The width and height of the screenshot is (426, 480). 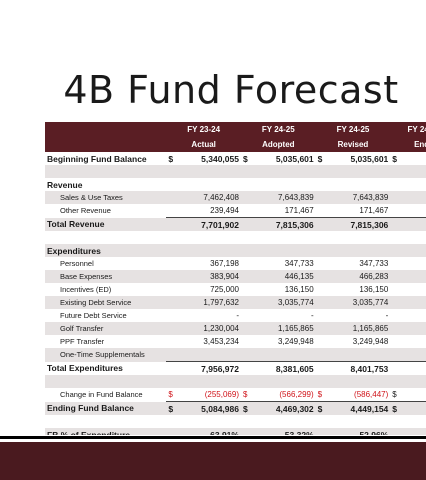 What do you see at coordinates (220, 158) in the screenshot?
I see `amount: 5,340,055` at bounding box center [220, 158].